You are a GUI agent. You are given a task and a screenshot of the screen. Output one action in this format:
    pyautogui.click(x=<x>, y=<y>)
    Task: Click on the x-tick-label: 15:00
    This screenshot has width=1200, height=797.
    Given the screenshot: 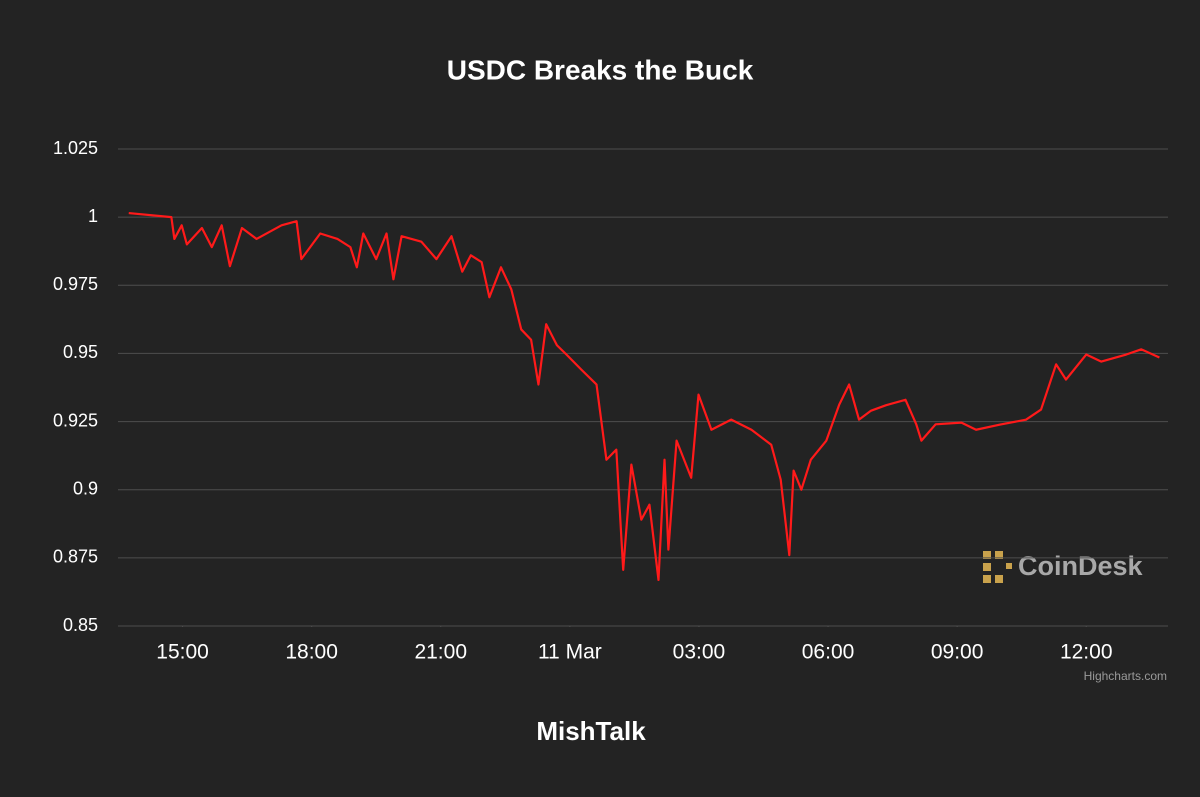 What is the action you would take?
    pyautogui.click(x=182, y=652)
    